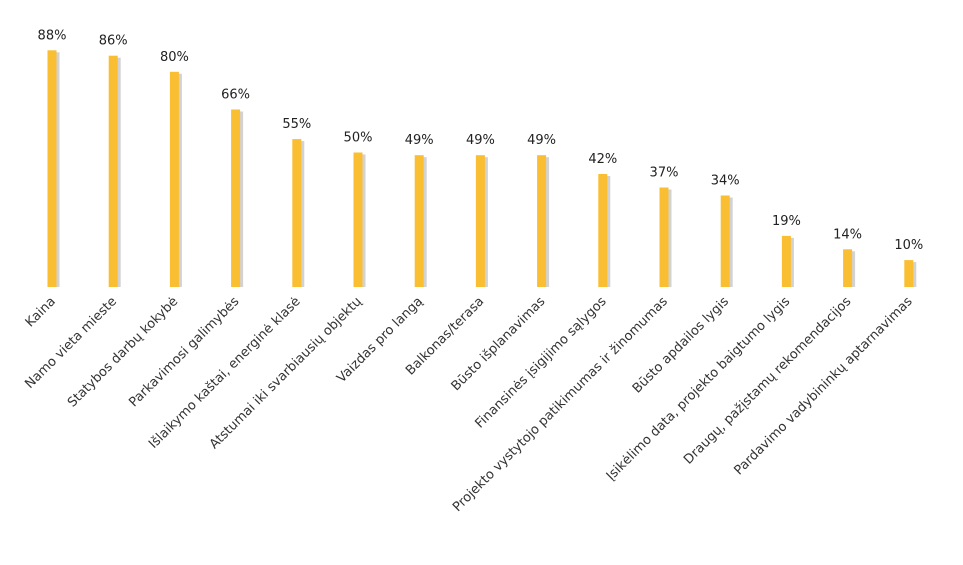 The height and width of the screenshot is (565, 963). I want to click on category-label: Finansinės įsigijimo sąlygos, so click(540, 362).